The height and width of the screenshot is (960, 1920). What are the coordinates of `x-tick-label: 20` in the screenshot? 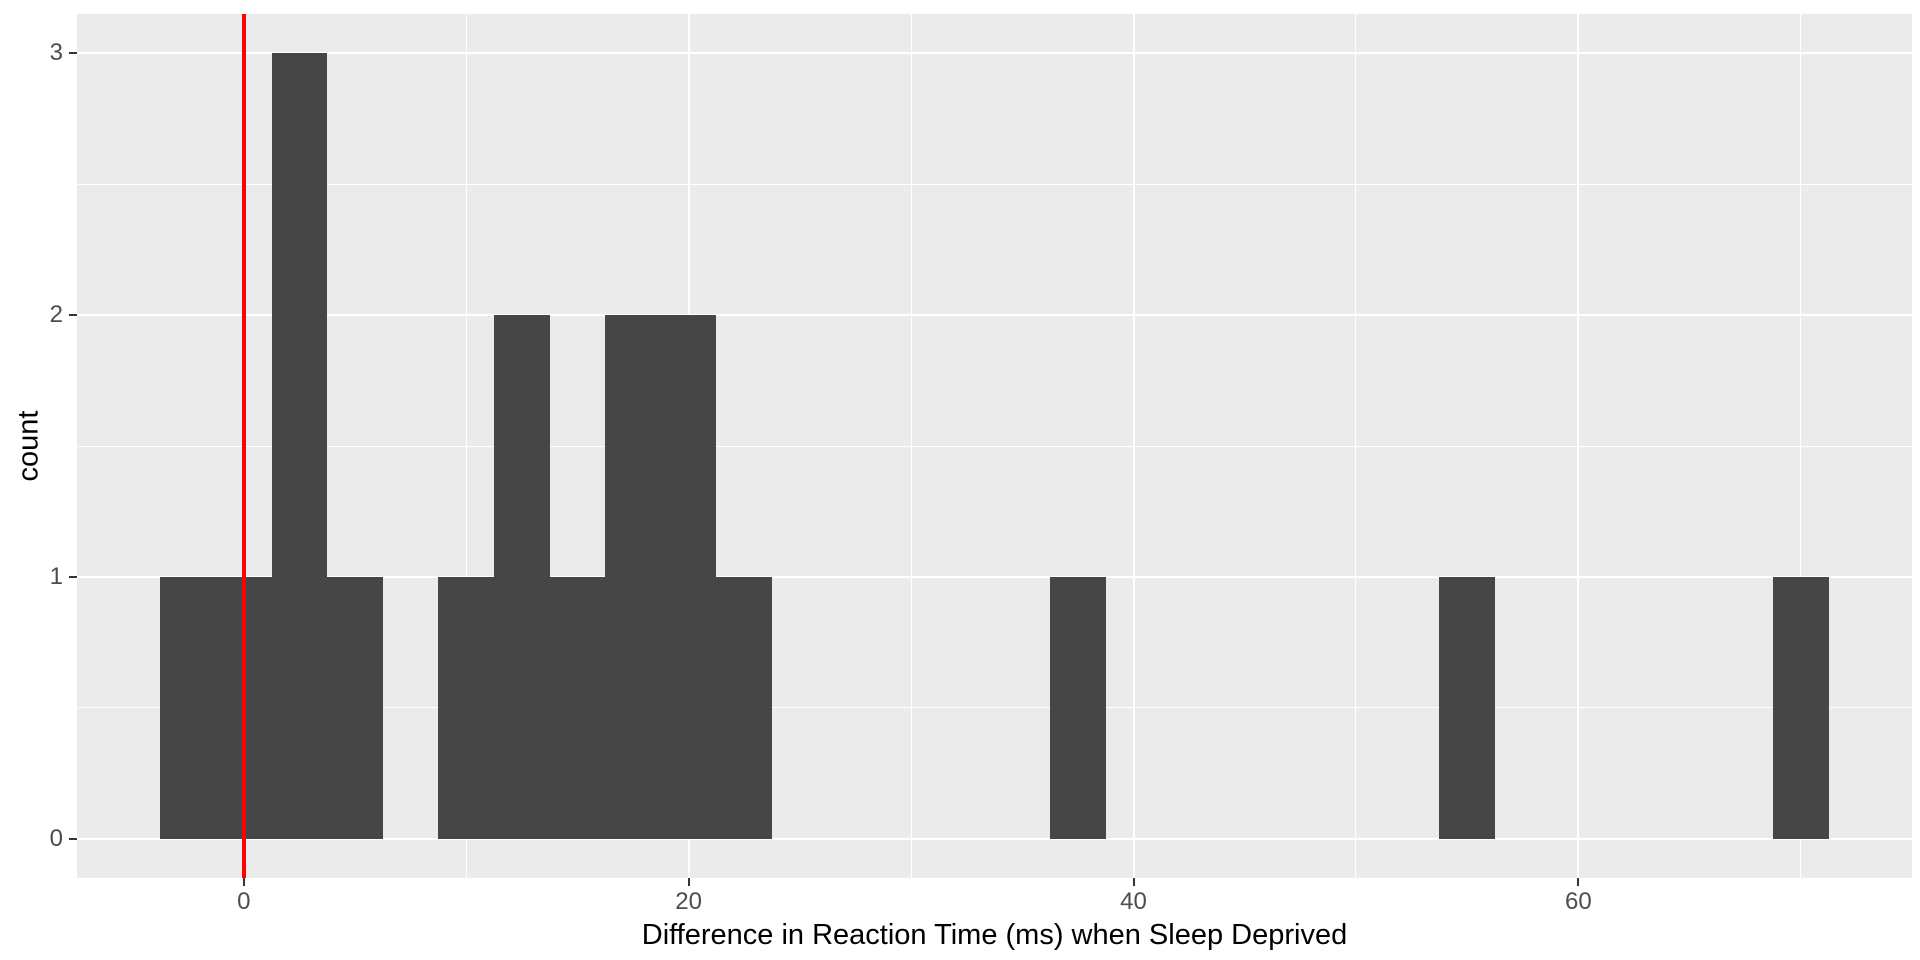 It's located at (688, 901).